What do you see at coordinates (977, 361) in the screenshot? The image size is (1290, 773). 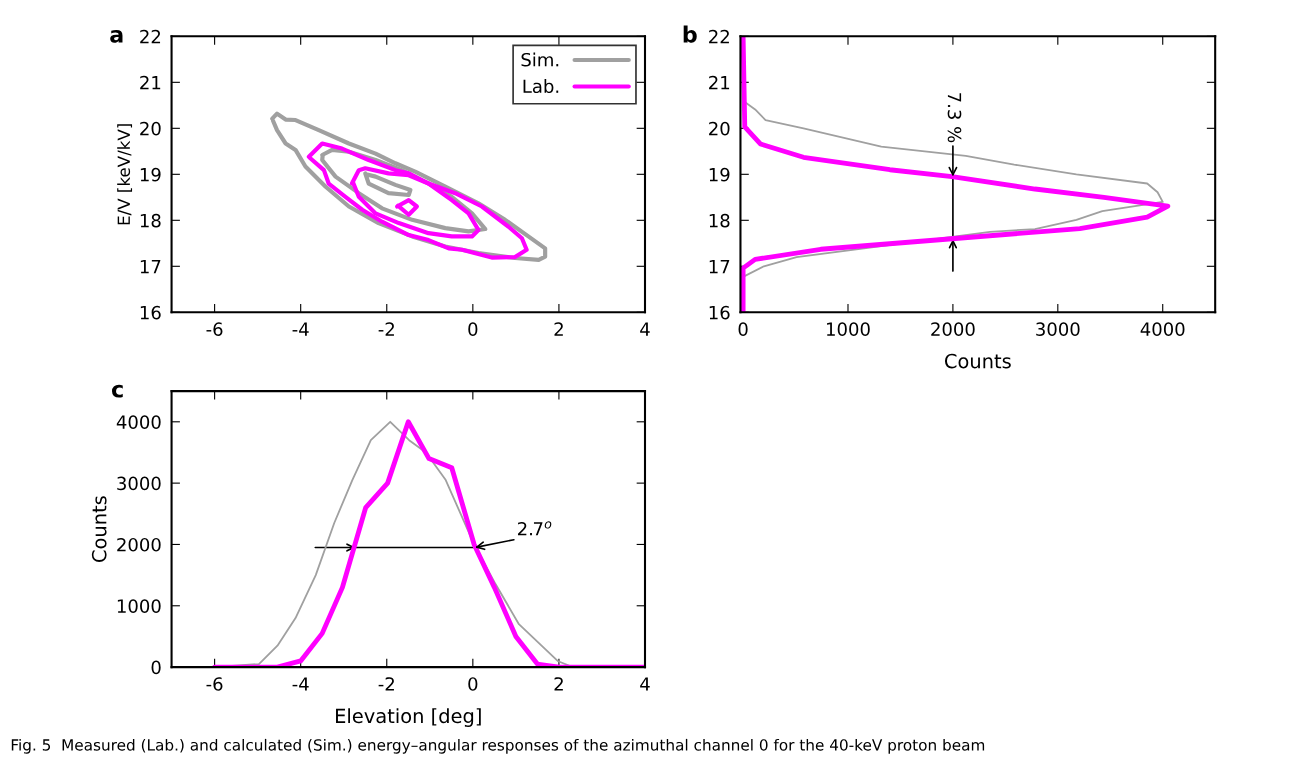 I see `x-axis-title: Counts` at bounding box center [977, 361].